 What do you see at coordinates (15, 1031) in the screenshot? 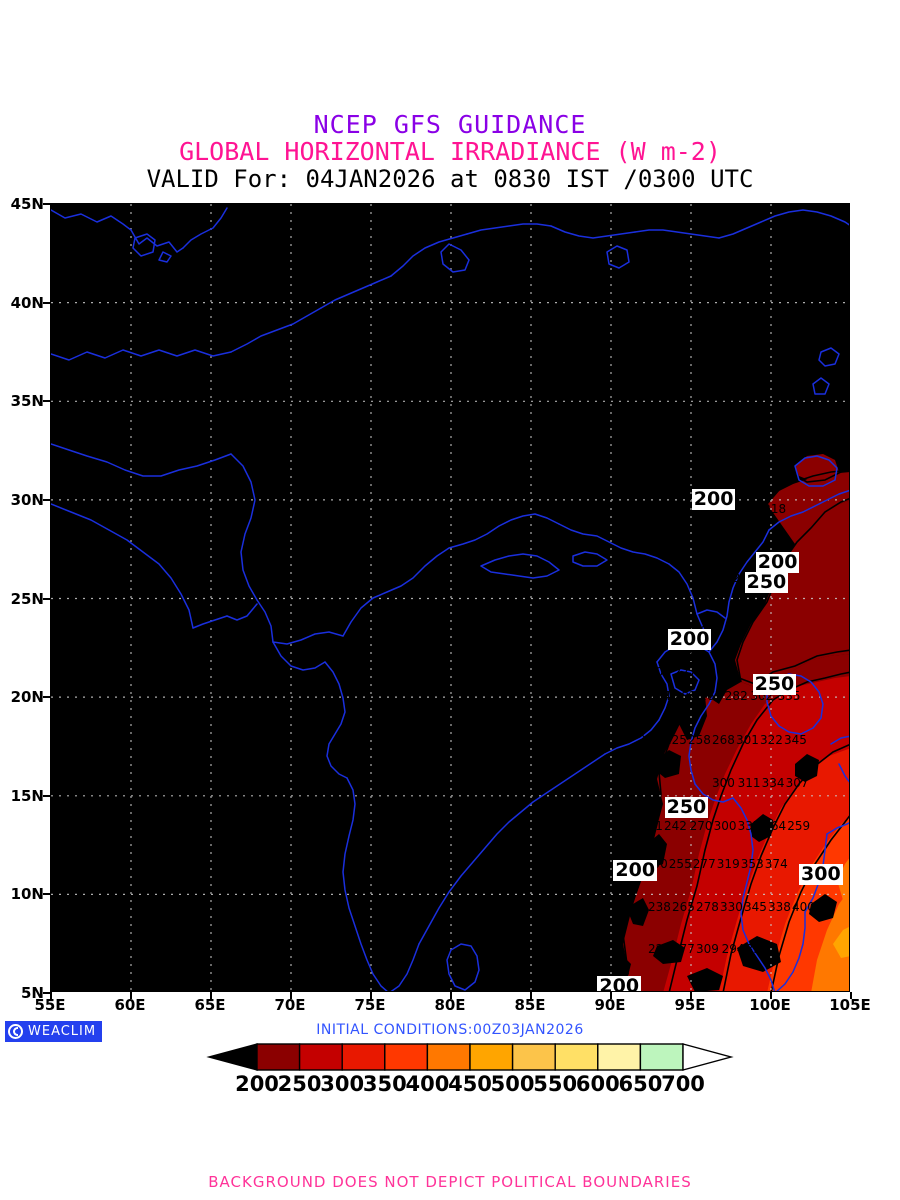
I see `weaclim-circle-icon` at bounding box center [15, 1031].